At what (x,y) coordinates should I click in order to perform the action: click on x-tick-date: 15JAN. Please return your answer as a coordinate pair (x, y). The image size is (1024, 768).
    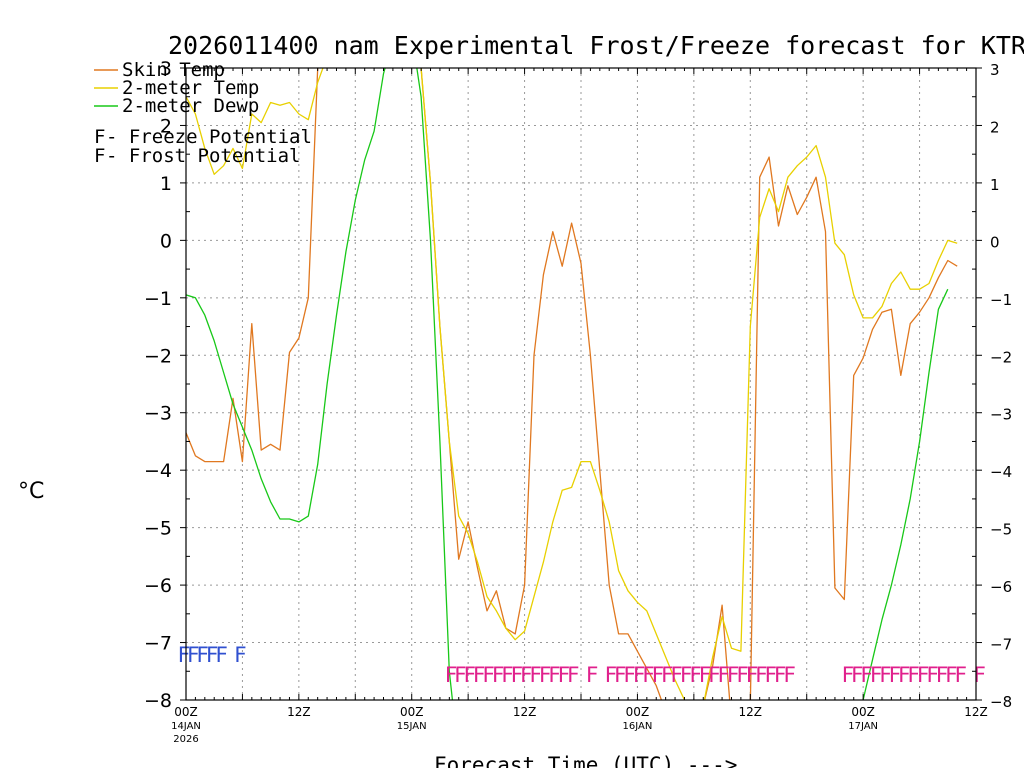
    Looking at the image, I should click on (412, 726).